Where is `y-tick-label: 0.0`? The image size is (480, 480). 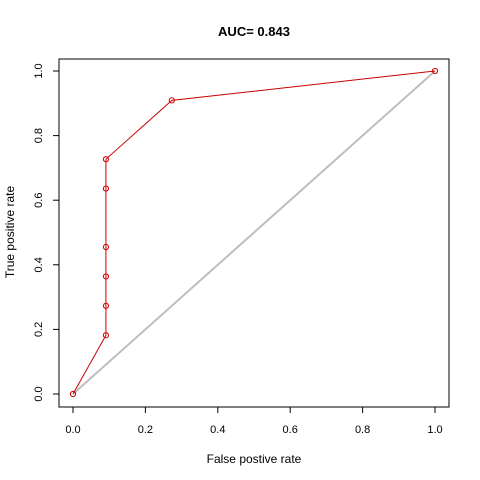
y-tick-label: 0.0 is located at coordinates (39, 393).